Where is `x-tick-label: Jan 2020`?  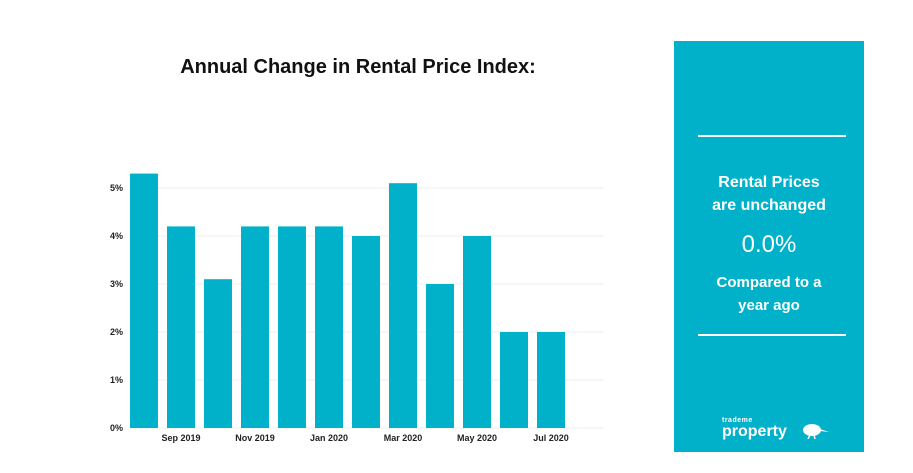 x-tick-label: Jan 2020 is located at coordinates (329, 438).